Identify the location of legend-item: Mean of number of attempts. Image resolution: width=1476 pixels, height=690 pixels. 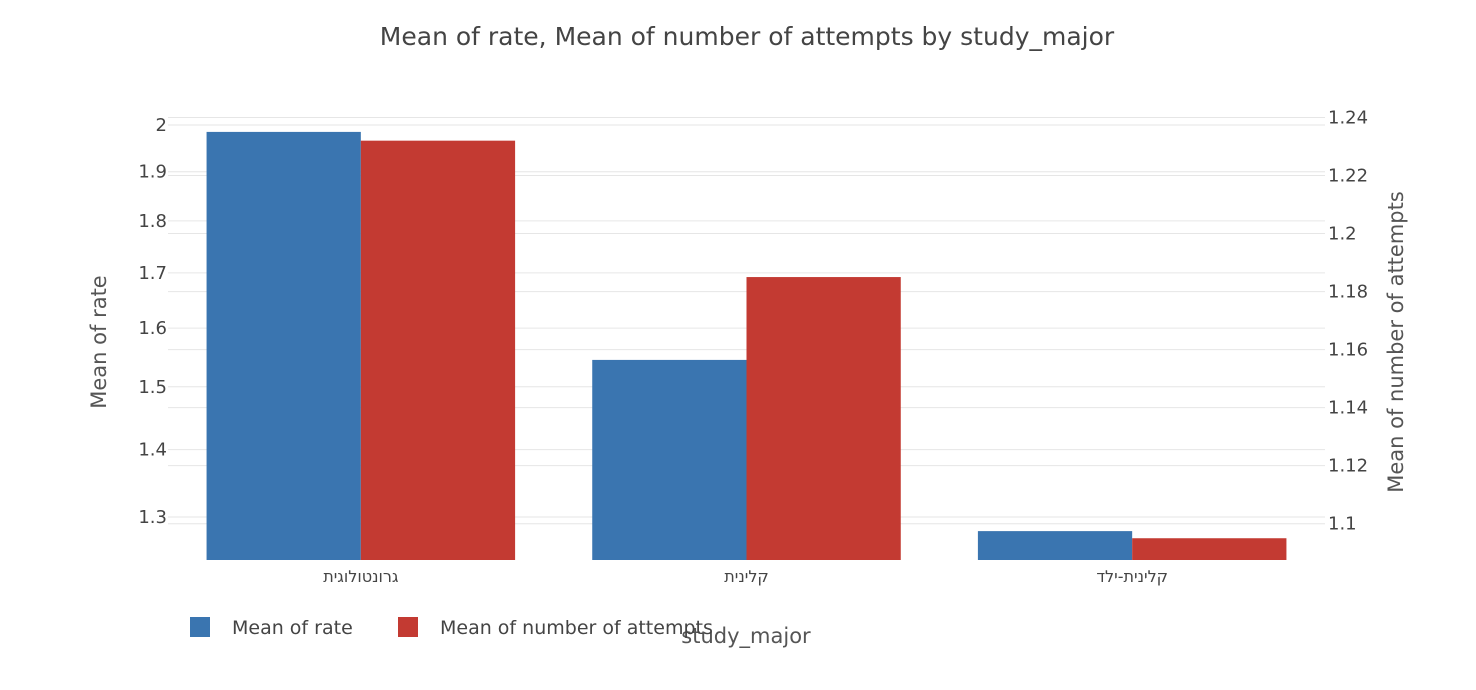
(555, 628).